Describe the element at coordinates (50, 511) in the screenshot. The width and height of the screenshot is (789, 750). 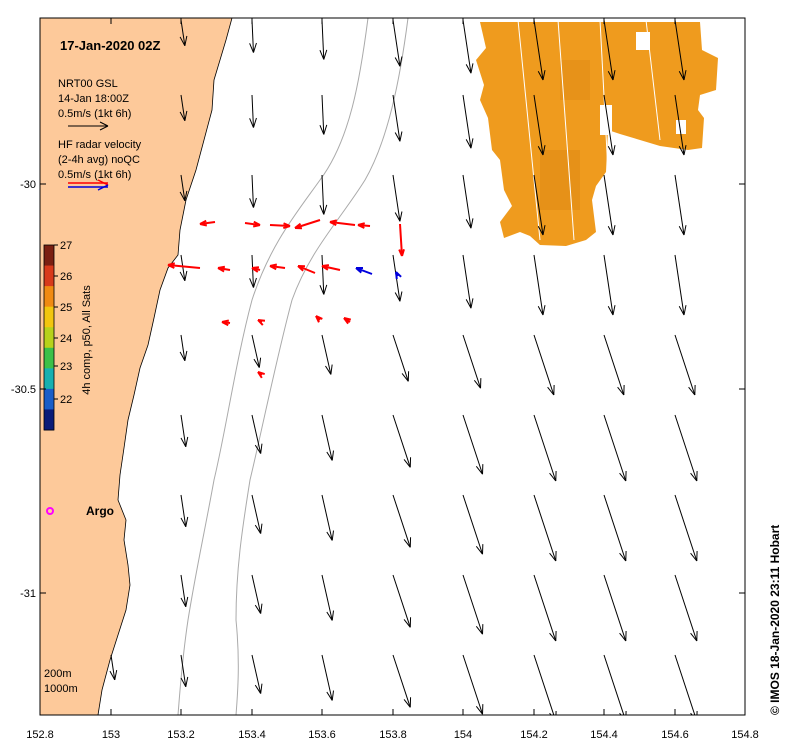
I see `argo-float-marker` at that location.